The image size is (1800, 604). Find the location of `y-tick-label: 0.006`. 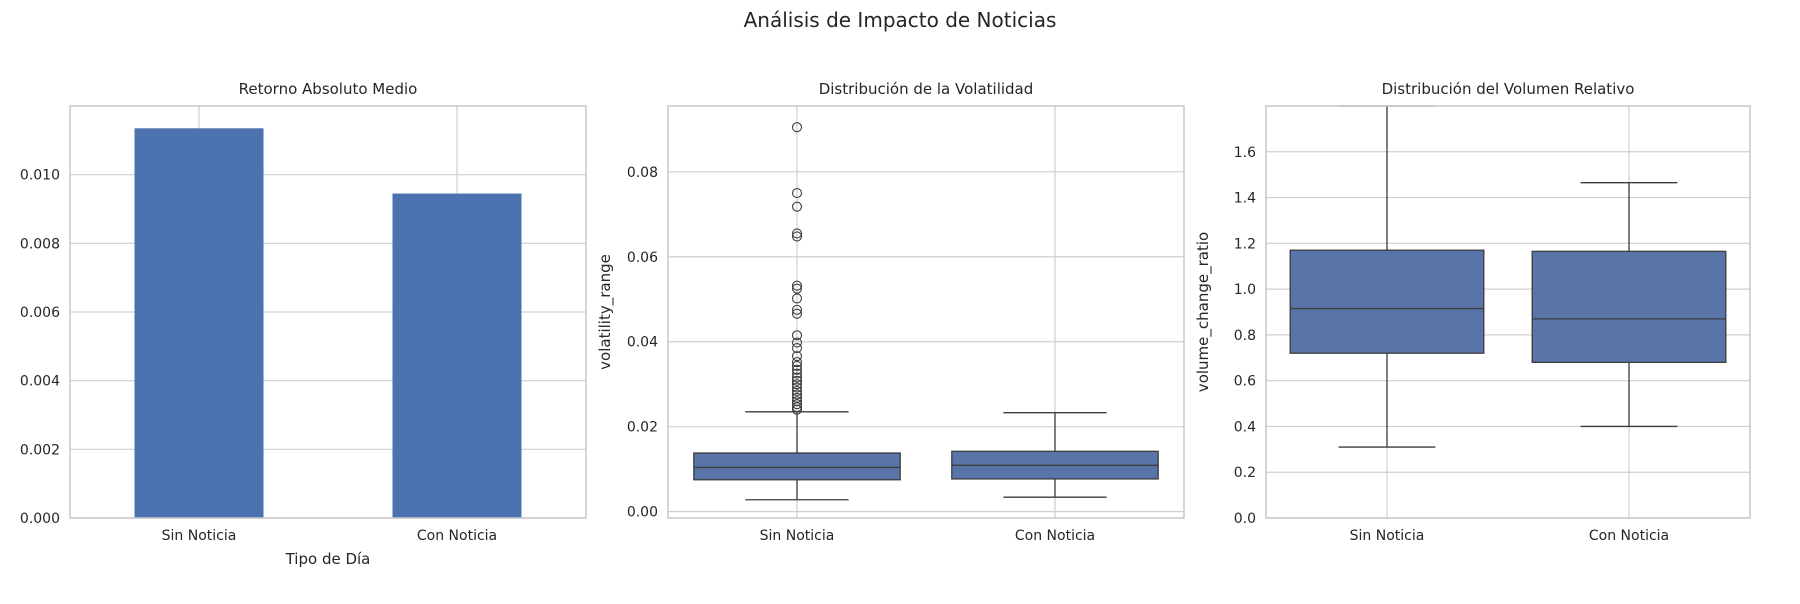

y-tick-label: 0.006 is located at coordinates (40, 313).